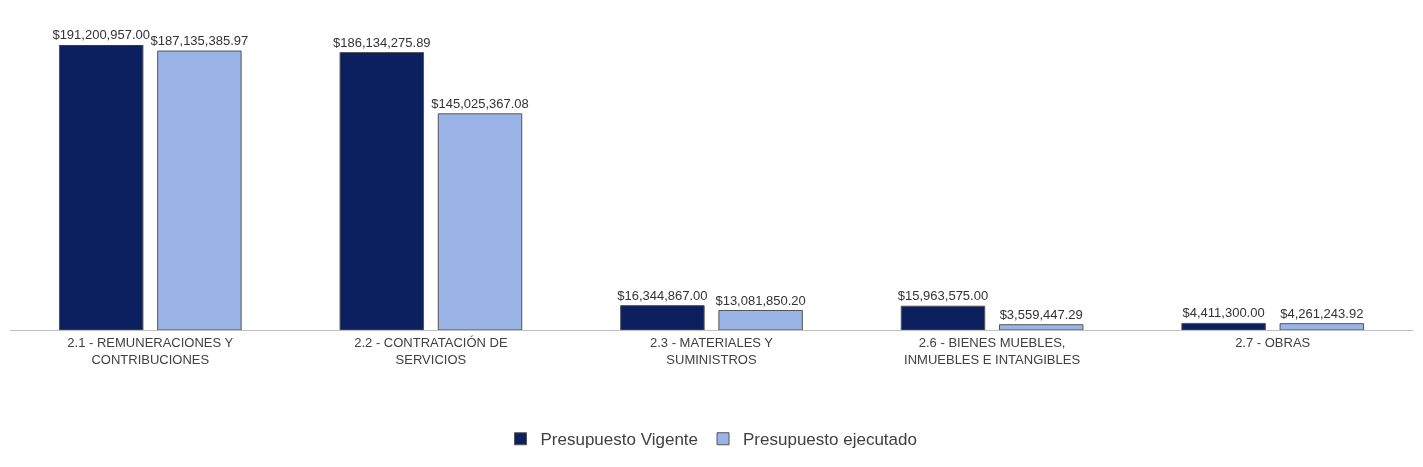  I want to click on data-label: $16,344,867.00, so click(662, 295).